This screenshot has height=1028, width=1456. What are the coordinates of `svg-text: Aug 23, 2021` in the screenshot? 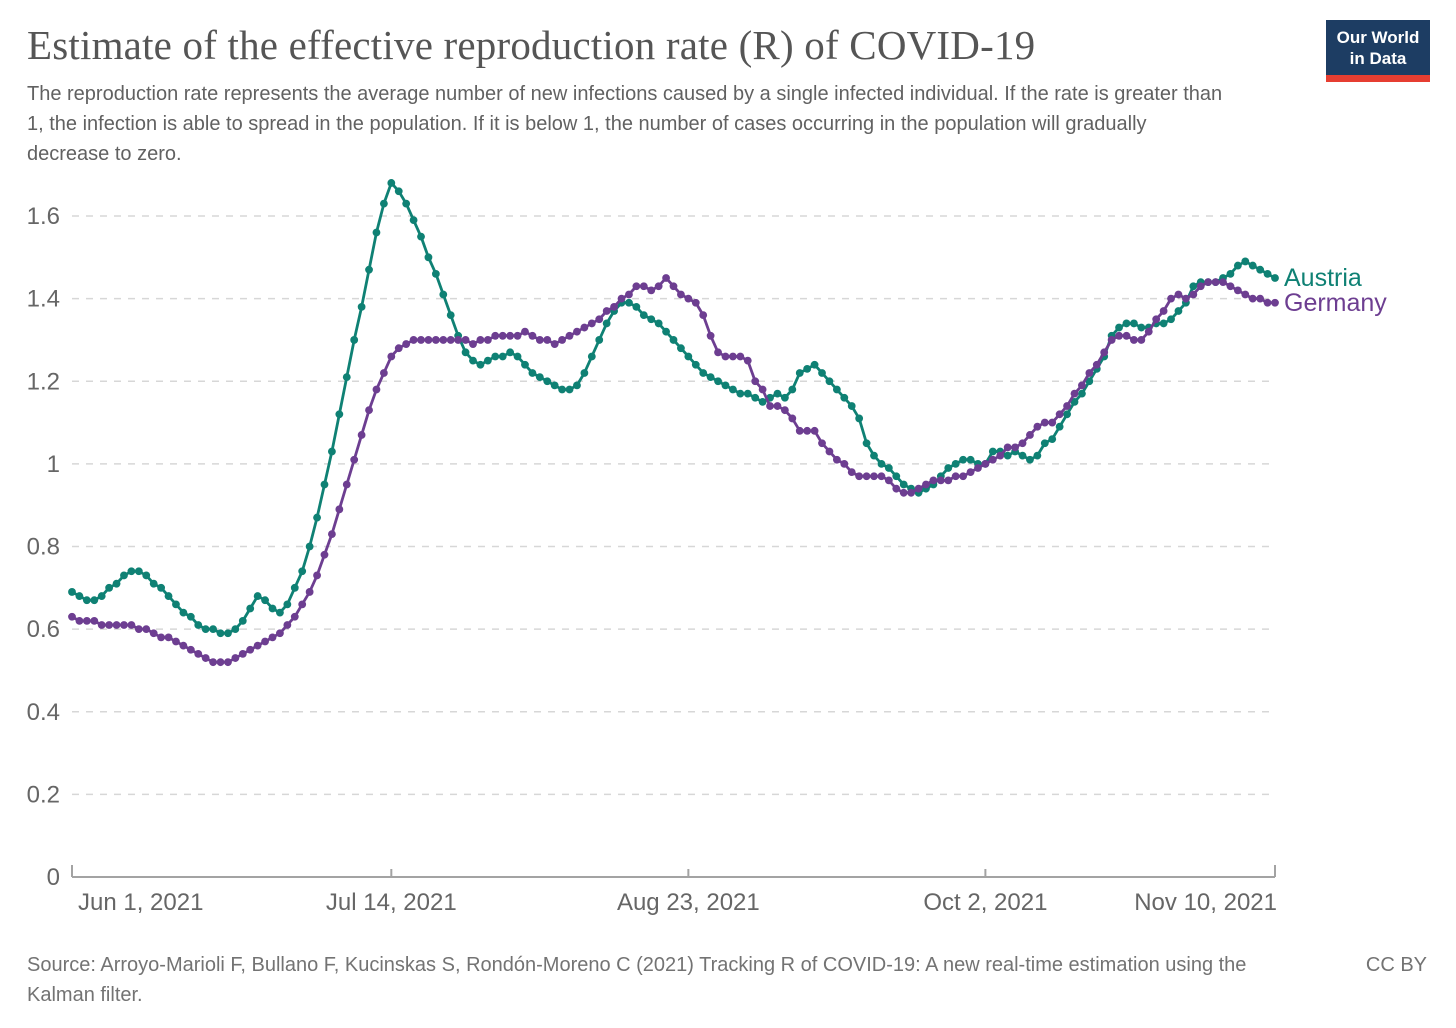 It's located at (688, 902).